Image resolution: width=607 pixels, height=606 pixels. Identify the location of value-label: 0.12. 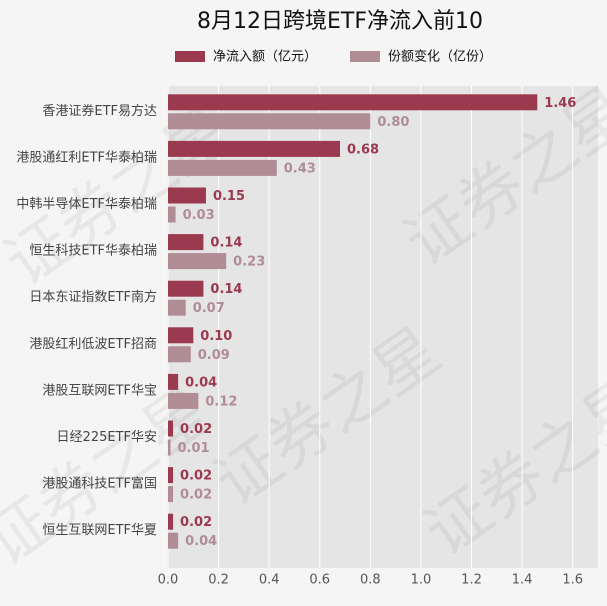
(221, 401).